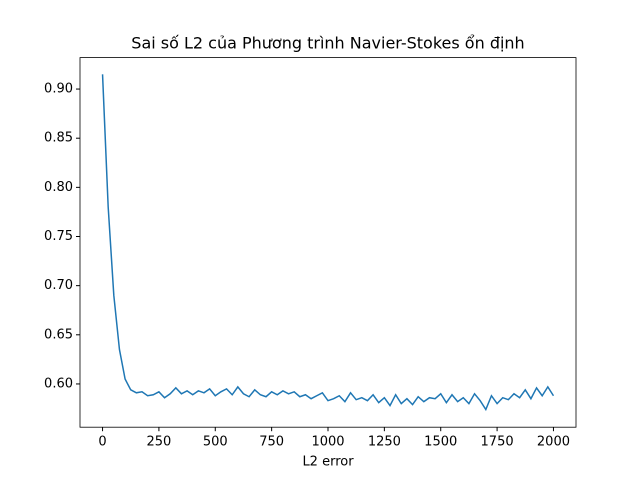  What do you see at coordinates (58, 383) in the screenshot?
I see `y-tick-label: 0.60` at bounding box center [58, 383].